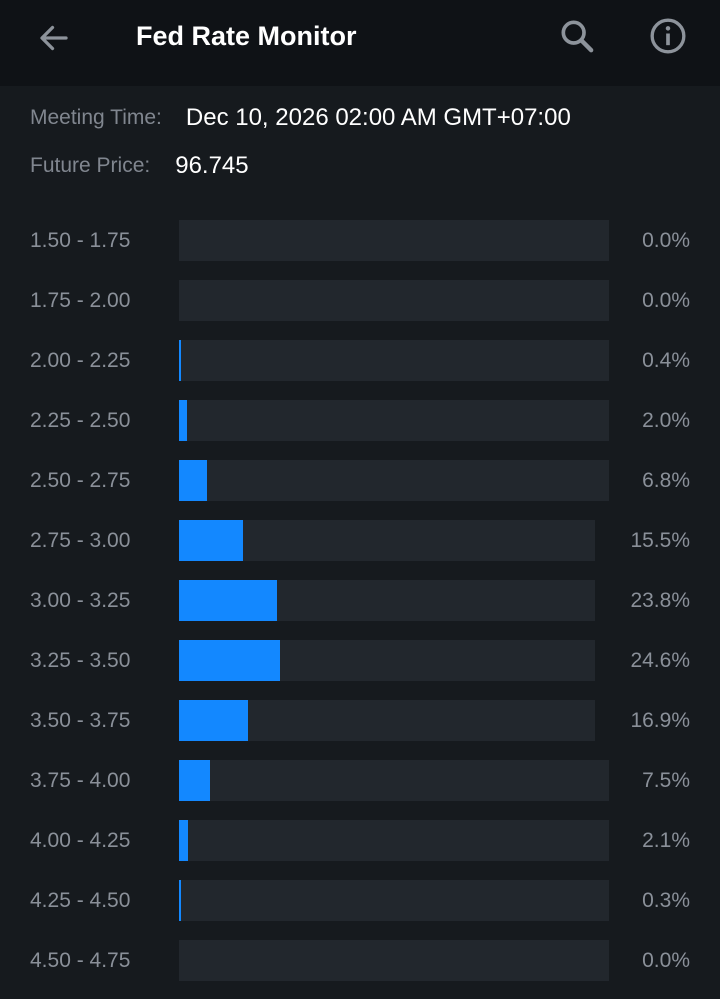 This screenshot has height=999, width=720. I want to click on rate-range-label: 4.25 - 4.50, so click(80, 900).